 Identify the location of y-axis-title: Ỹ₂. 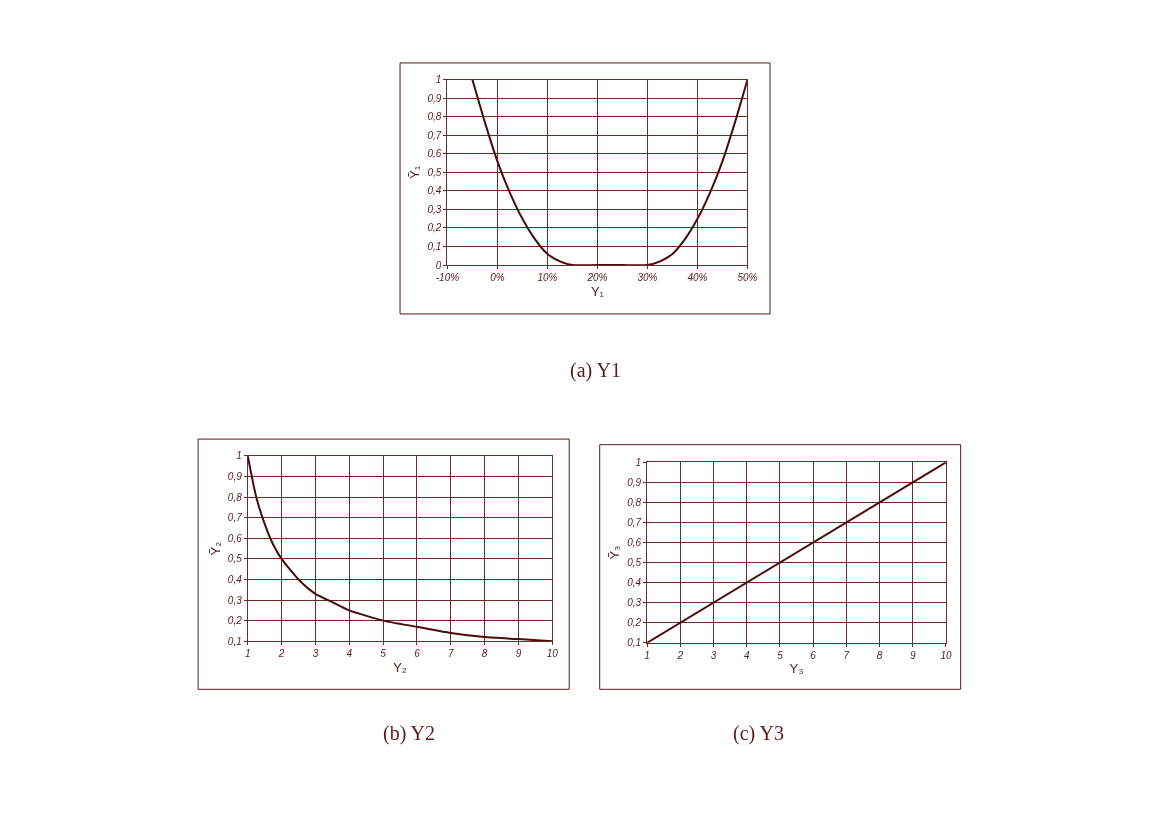
(215, 548).